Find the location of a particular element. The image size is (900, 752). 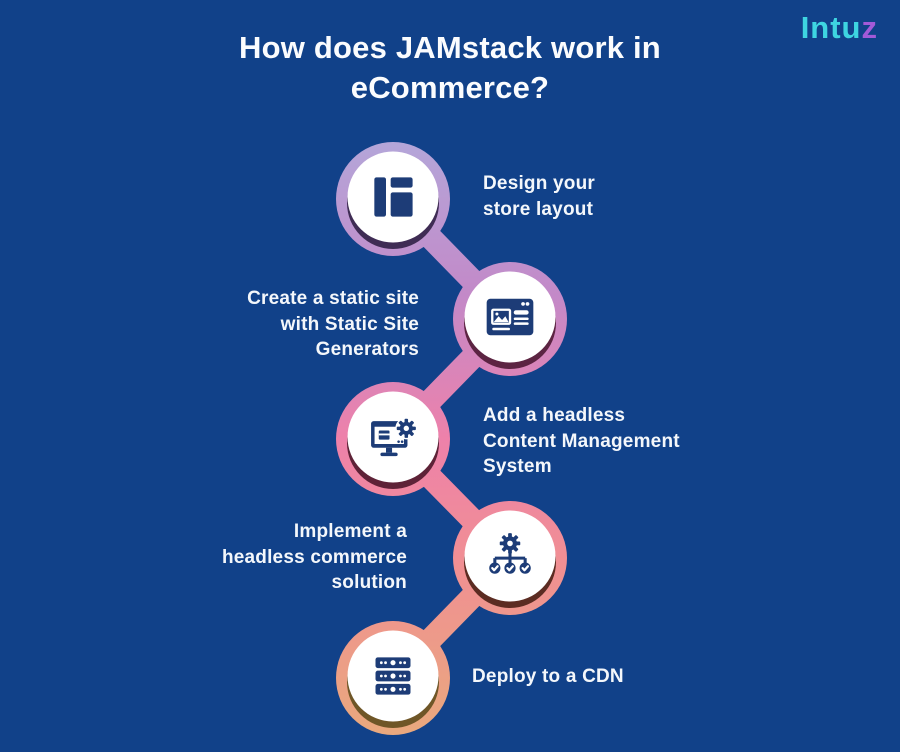

step-label-1: Design your store layout is located at coordinates (539, 196).